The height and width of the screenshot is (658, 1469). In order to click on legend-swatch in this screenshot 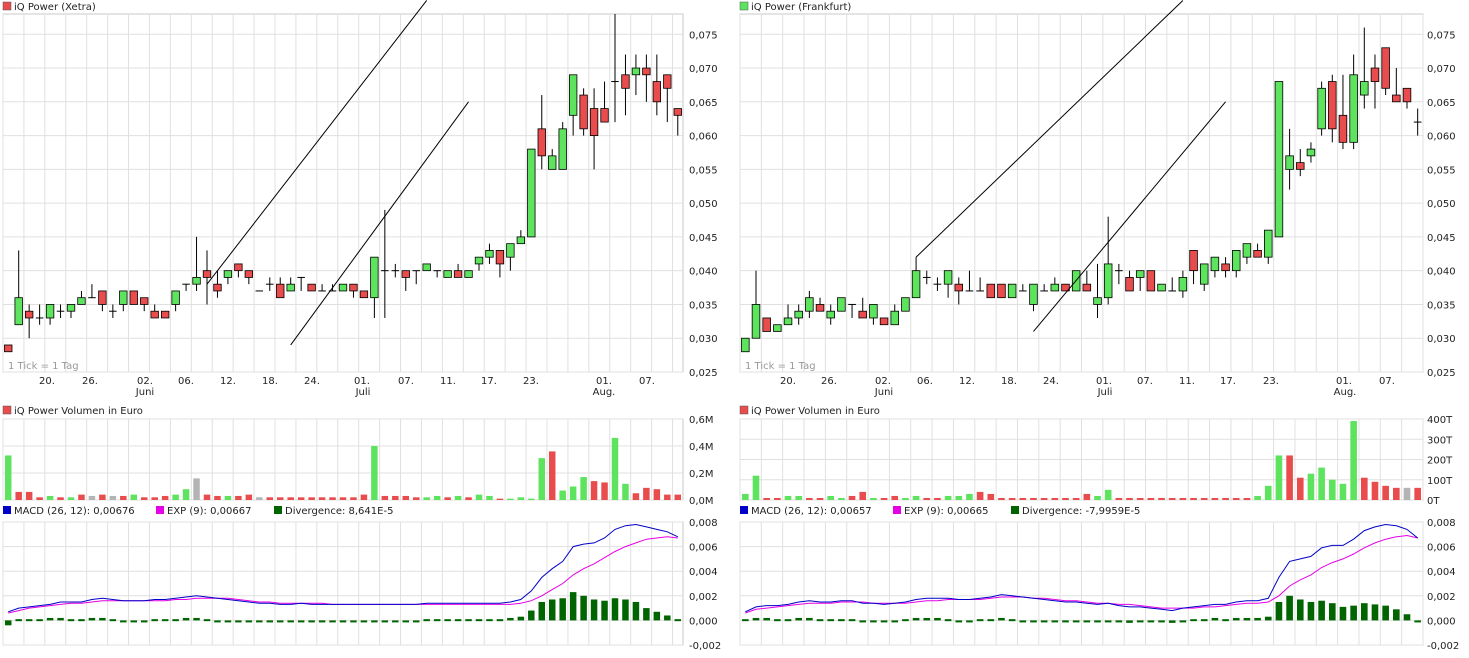, I will do `click(744, 6)`.